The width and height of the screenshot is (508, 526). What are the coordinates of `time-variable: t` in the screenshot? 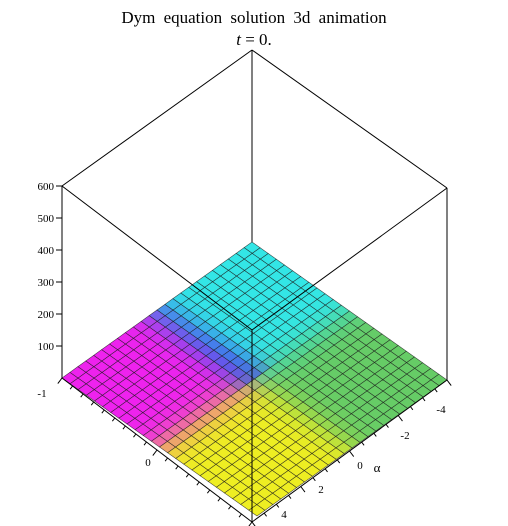 It's located at (238, 39).